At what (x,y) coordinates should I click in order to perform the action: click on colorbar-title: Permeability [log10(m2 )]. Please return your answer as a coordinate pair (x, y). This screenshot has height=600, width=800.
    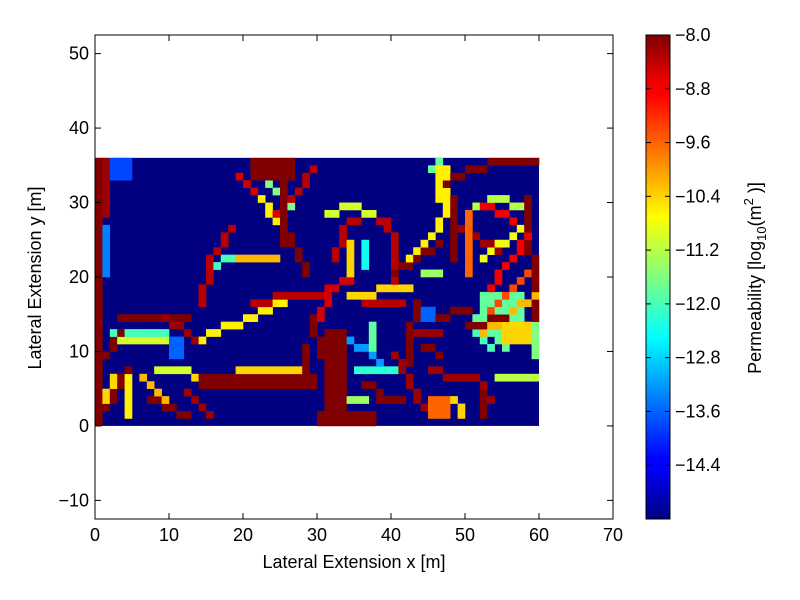
    Looking at the image, I should click on (755, 278).